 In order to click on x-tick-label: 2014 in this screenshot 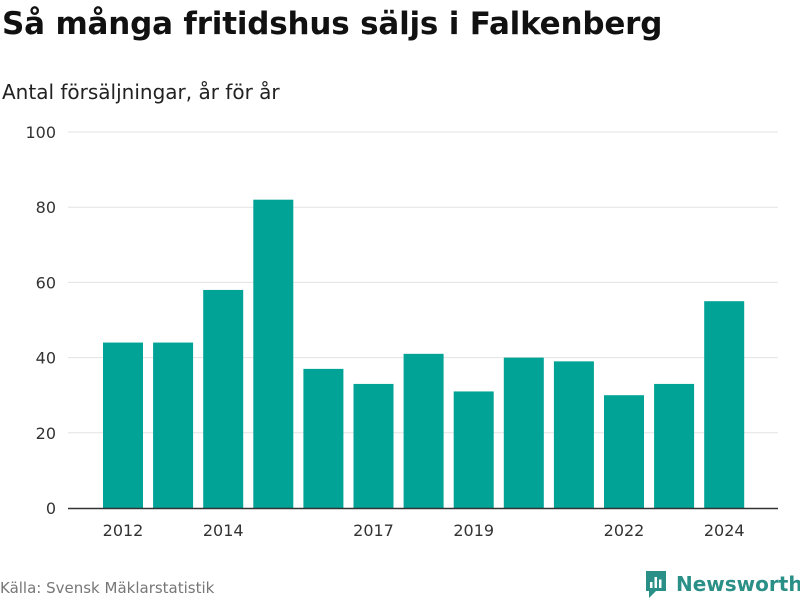, I will do `click(223, 530)`.